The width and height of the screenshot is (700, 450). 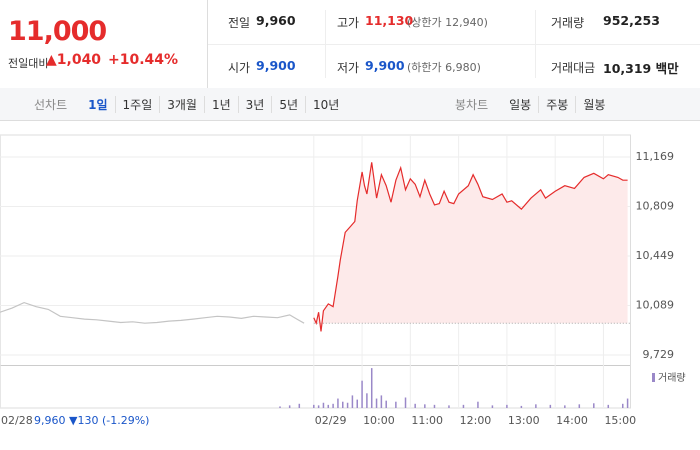 What do you see at coordinates (631, 20) in the screenshot?
I see `cell-value: 952,253` at bounding box center [631, 20].